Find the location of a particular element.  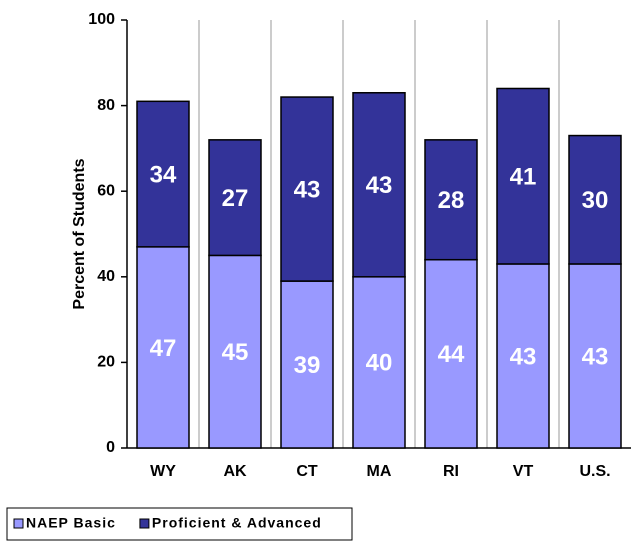

data-label: 34 is located at coordinates (163, 174).